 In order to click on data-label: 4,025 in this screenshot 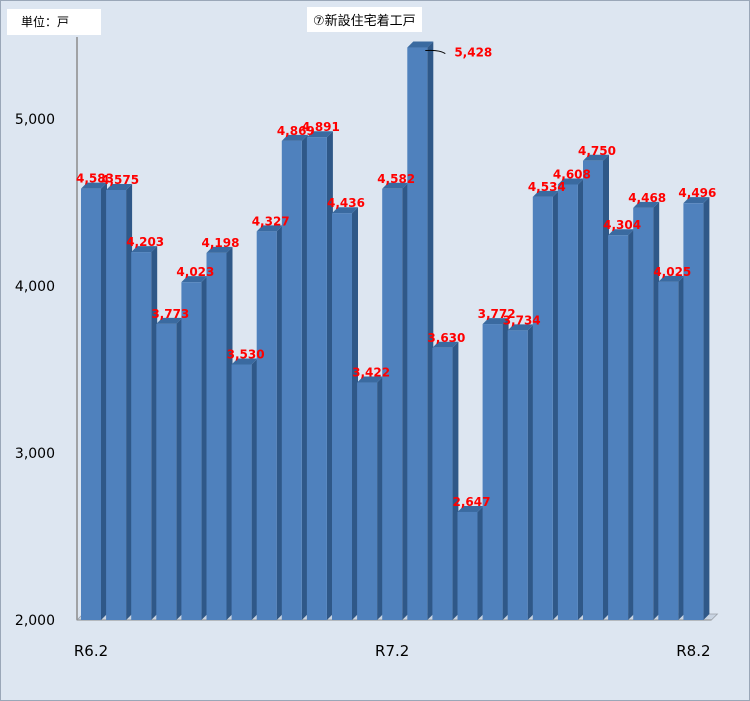, I will do `click(672, 272)`.